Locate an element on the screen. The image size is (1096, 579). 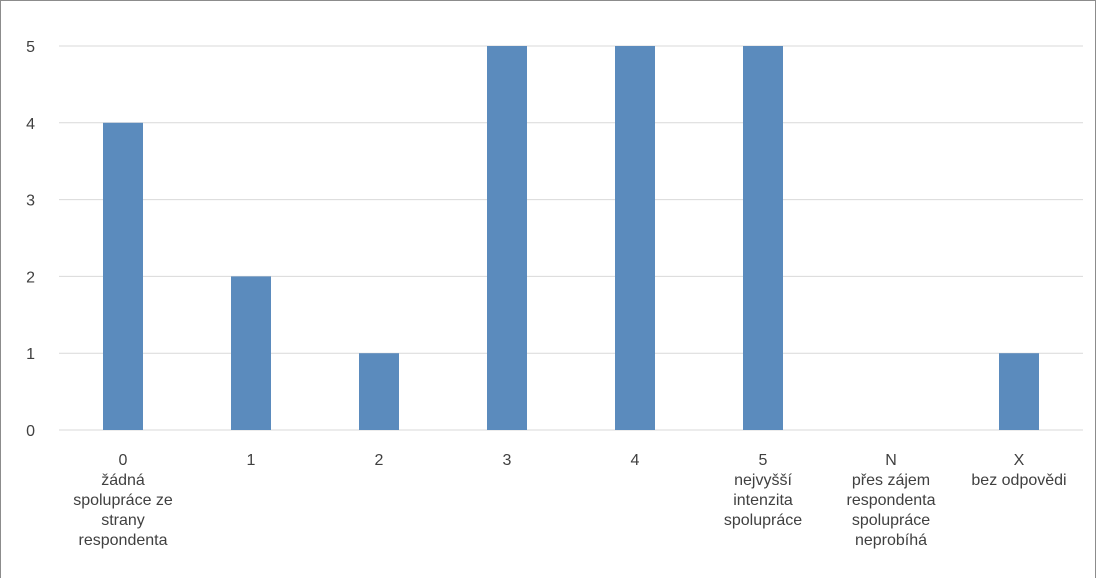
y-tick-label: 1 is located at coordinates (30, 354).